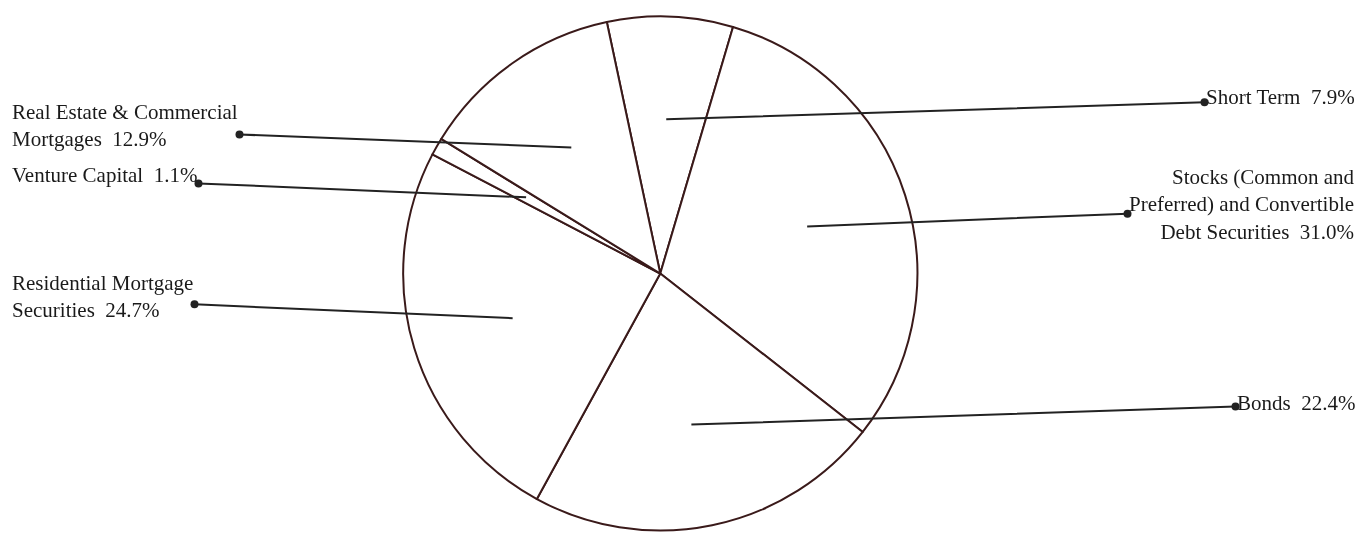 The image size is (1367, 547). I want to click on slice-label: Real Estate & Commercial Mortgages 12.9%, so click(125, 126).